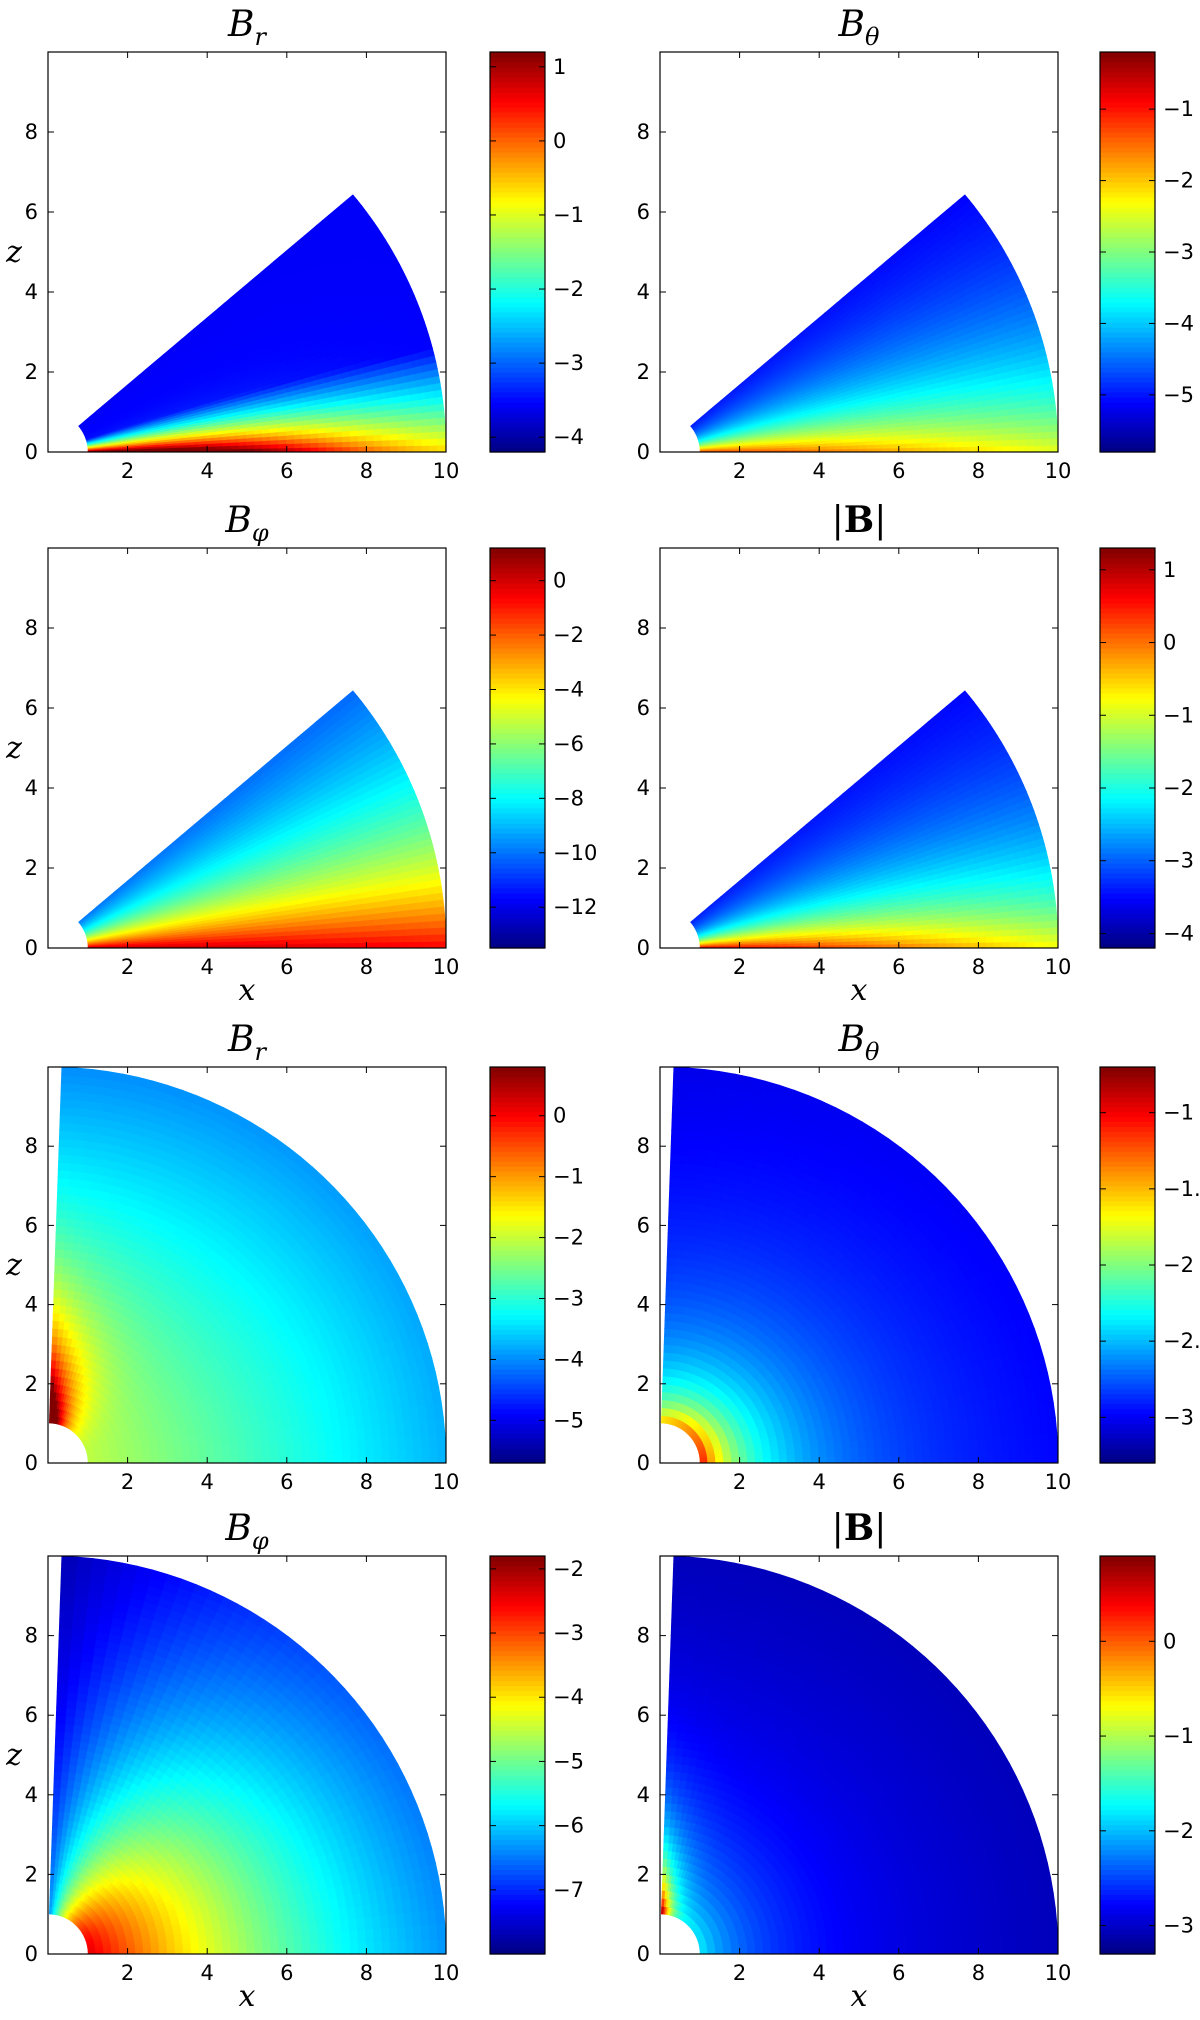 The width and height of the screenshot is (1200, 2020). What do you see at coordinates (1146, 252) in the screenshot?
I see `colorbar: −1 −2 −3 −4 −5` at bounding box center [1146, 252].